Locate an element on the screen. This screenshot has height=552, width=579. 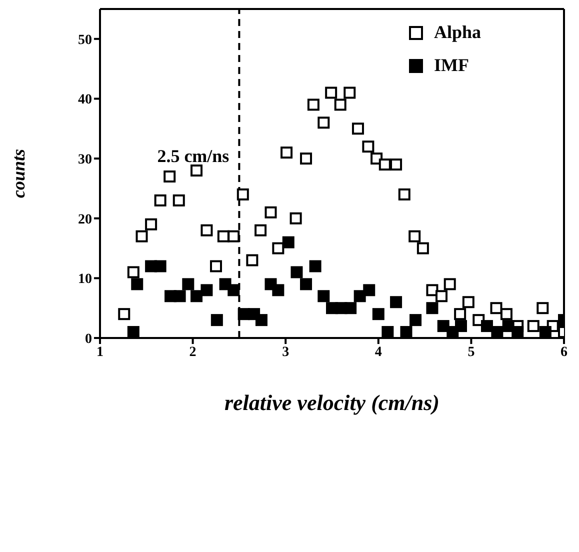
x-tick-label: 3 is located at coordinates (286, 352).